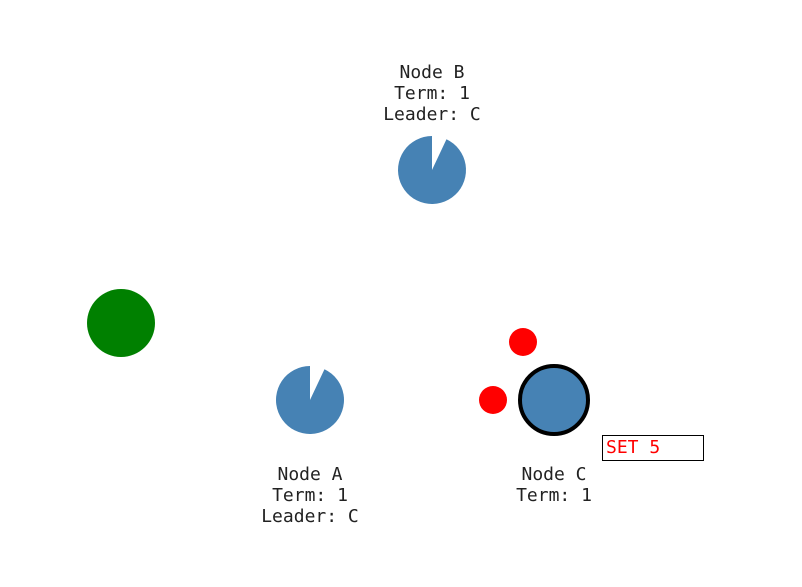 The image size is (802, 587). I want to click on node-a-term: Term: 1, so click(310, 495).